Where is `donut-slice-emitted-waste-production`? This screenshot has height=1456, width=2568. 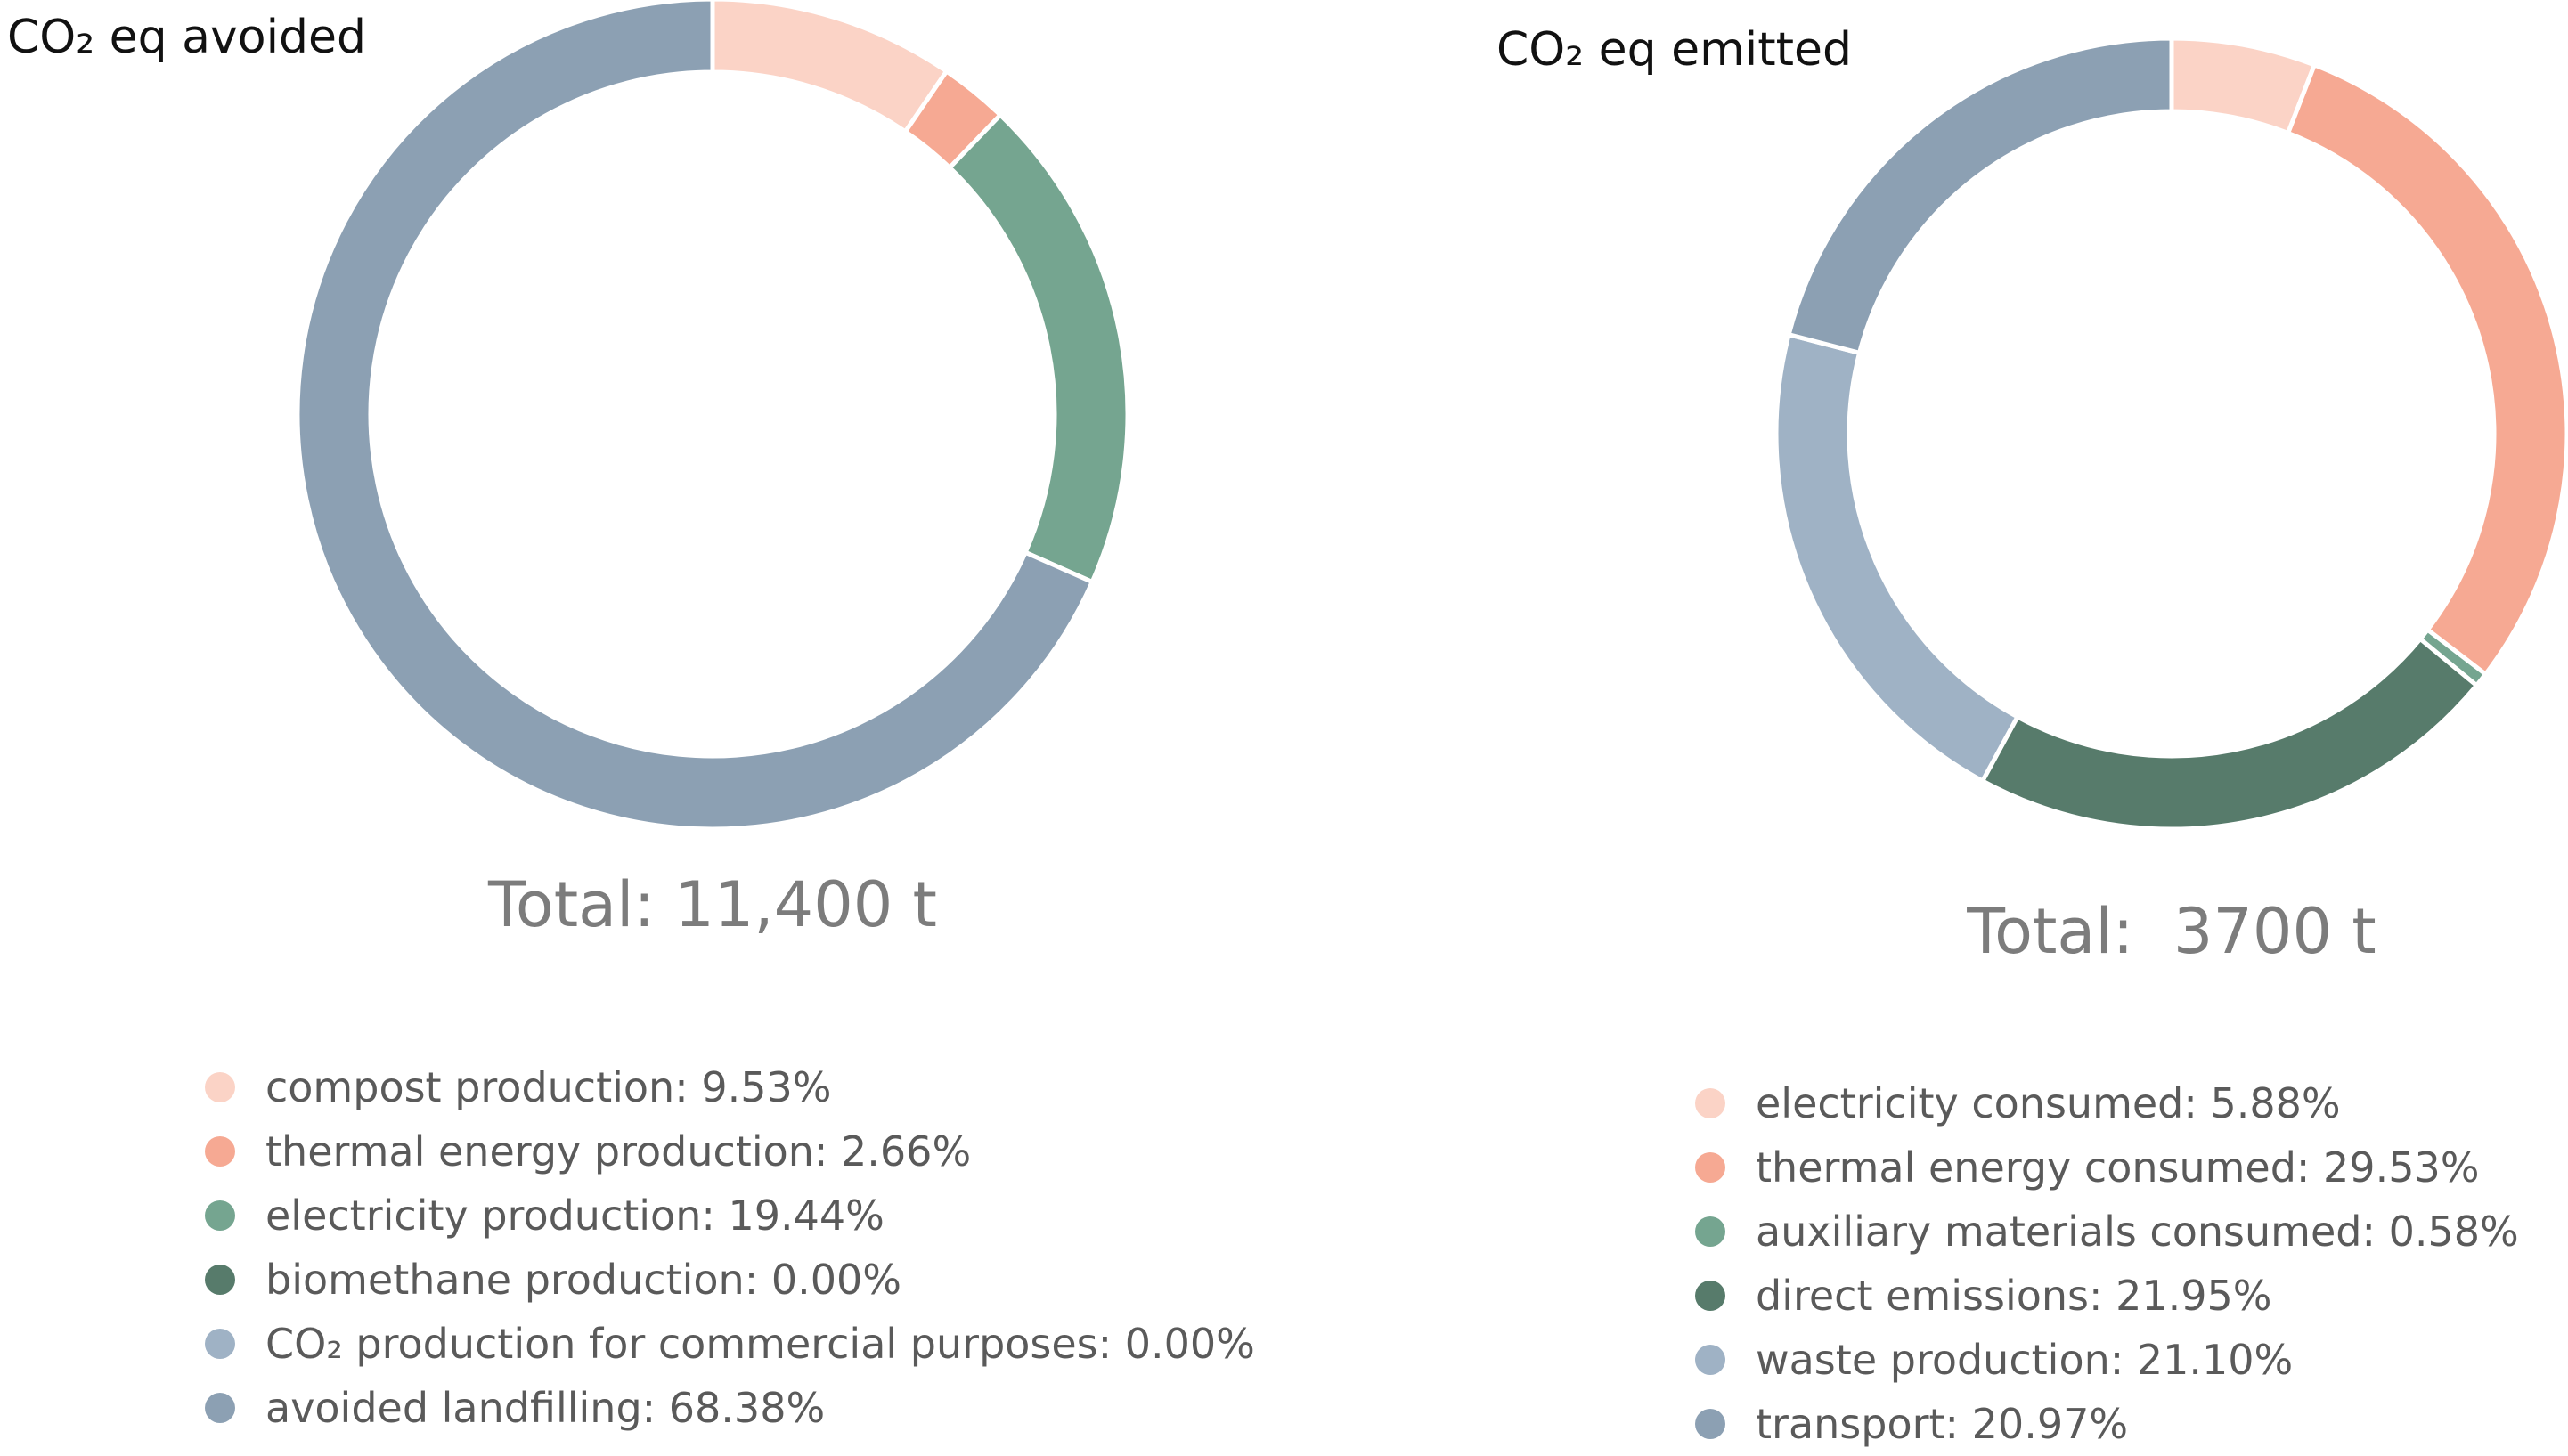 donut-slice-emitted-waste-production is located at coordinates (1897, 558).